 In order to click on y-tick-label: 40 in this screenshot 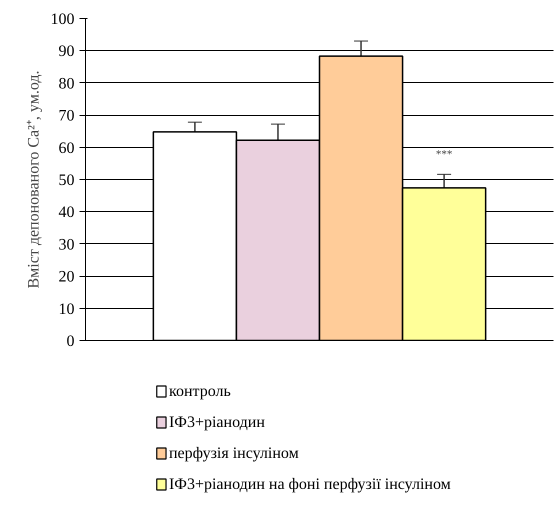, I will do `click(66, 213)`.